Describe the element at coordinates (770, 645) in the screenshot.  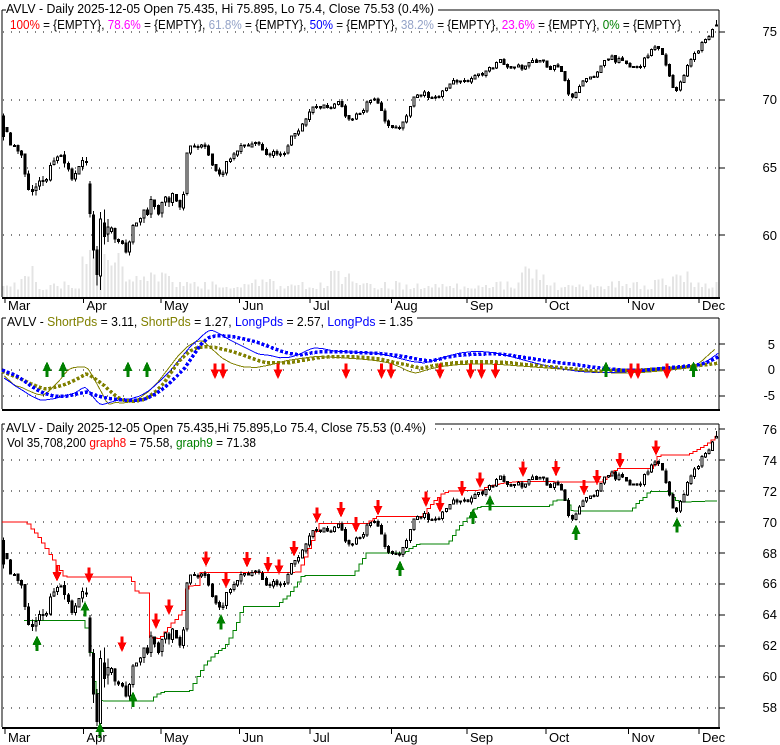
I see `svg-text: 62` at that location.